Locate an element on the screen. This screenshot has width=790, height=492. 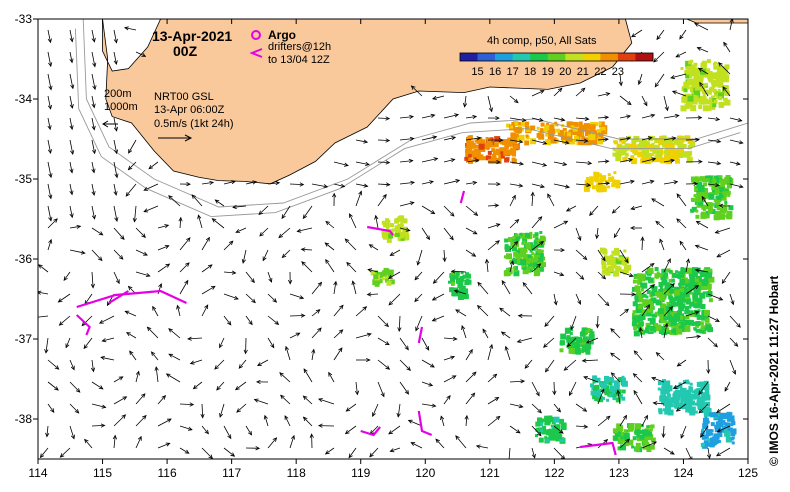
colorbar-tick-label: 20 is located at coordinates (565, 72).